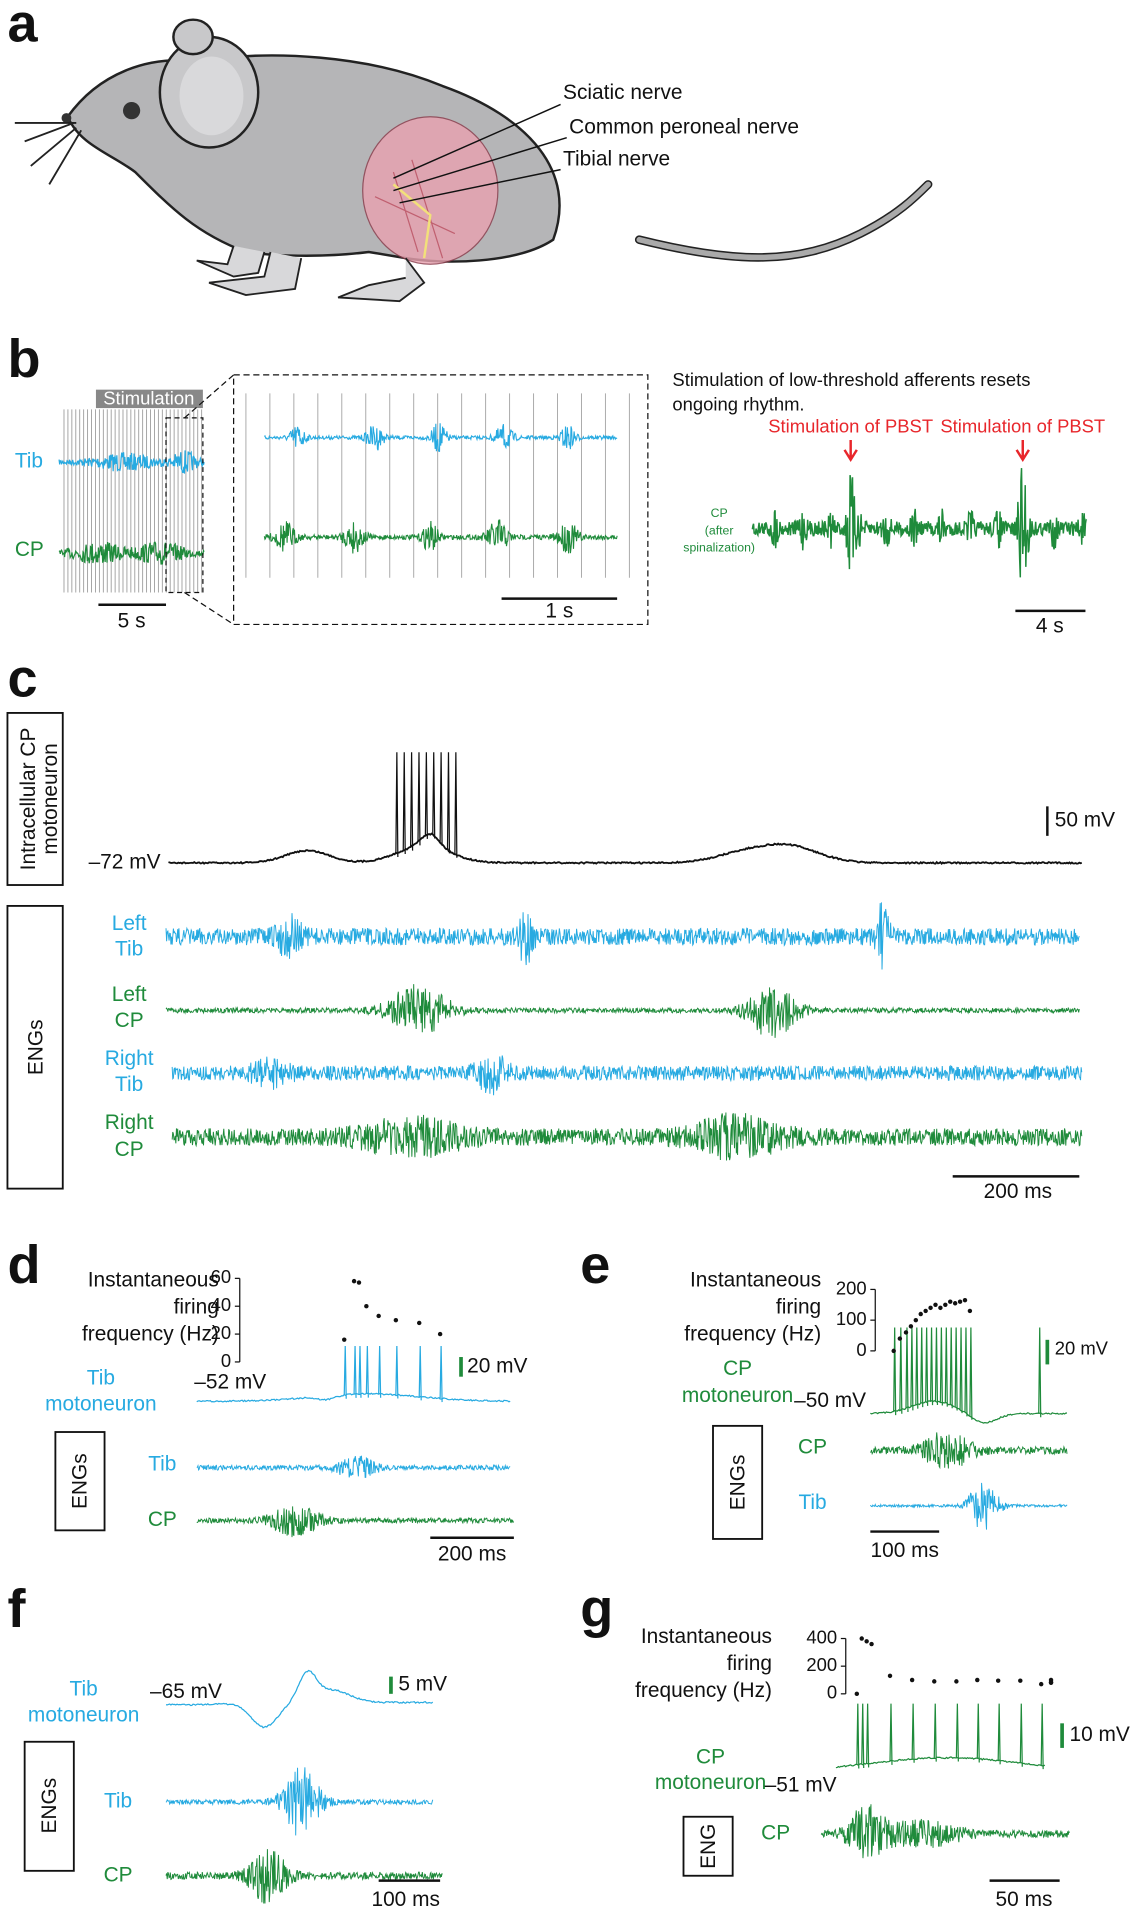 This screenshot has height=1925, width=1131. I want to click on y-tick-label: 40, so click(221, 1304).